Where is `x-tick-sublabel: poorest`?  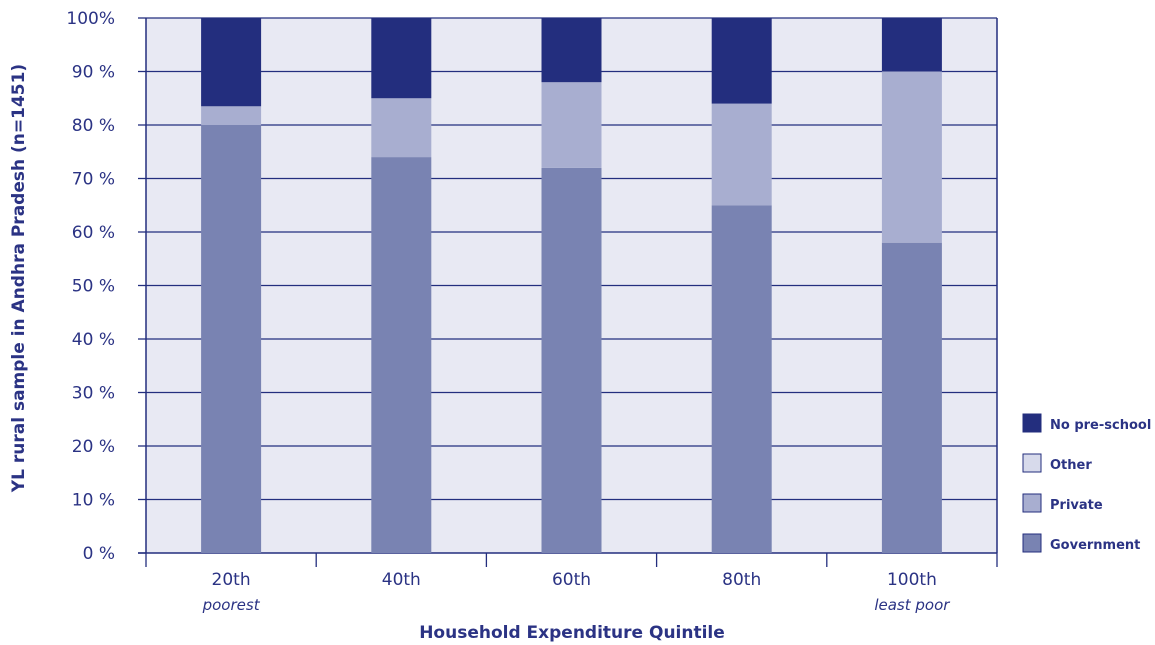
x-tick-sublabel: poorest is located at coordinates (231, 605).